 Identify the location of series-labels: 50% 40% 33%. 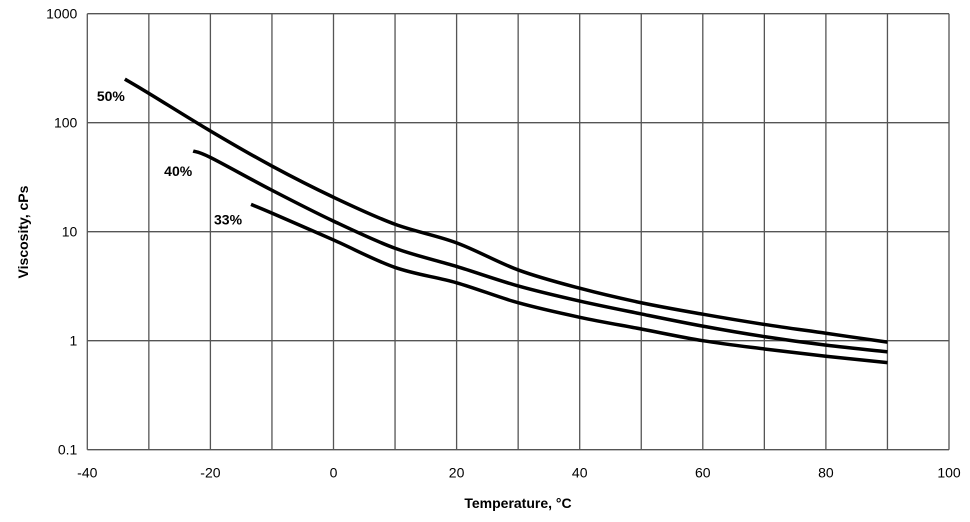
(170, 157).